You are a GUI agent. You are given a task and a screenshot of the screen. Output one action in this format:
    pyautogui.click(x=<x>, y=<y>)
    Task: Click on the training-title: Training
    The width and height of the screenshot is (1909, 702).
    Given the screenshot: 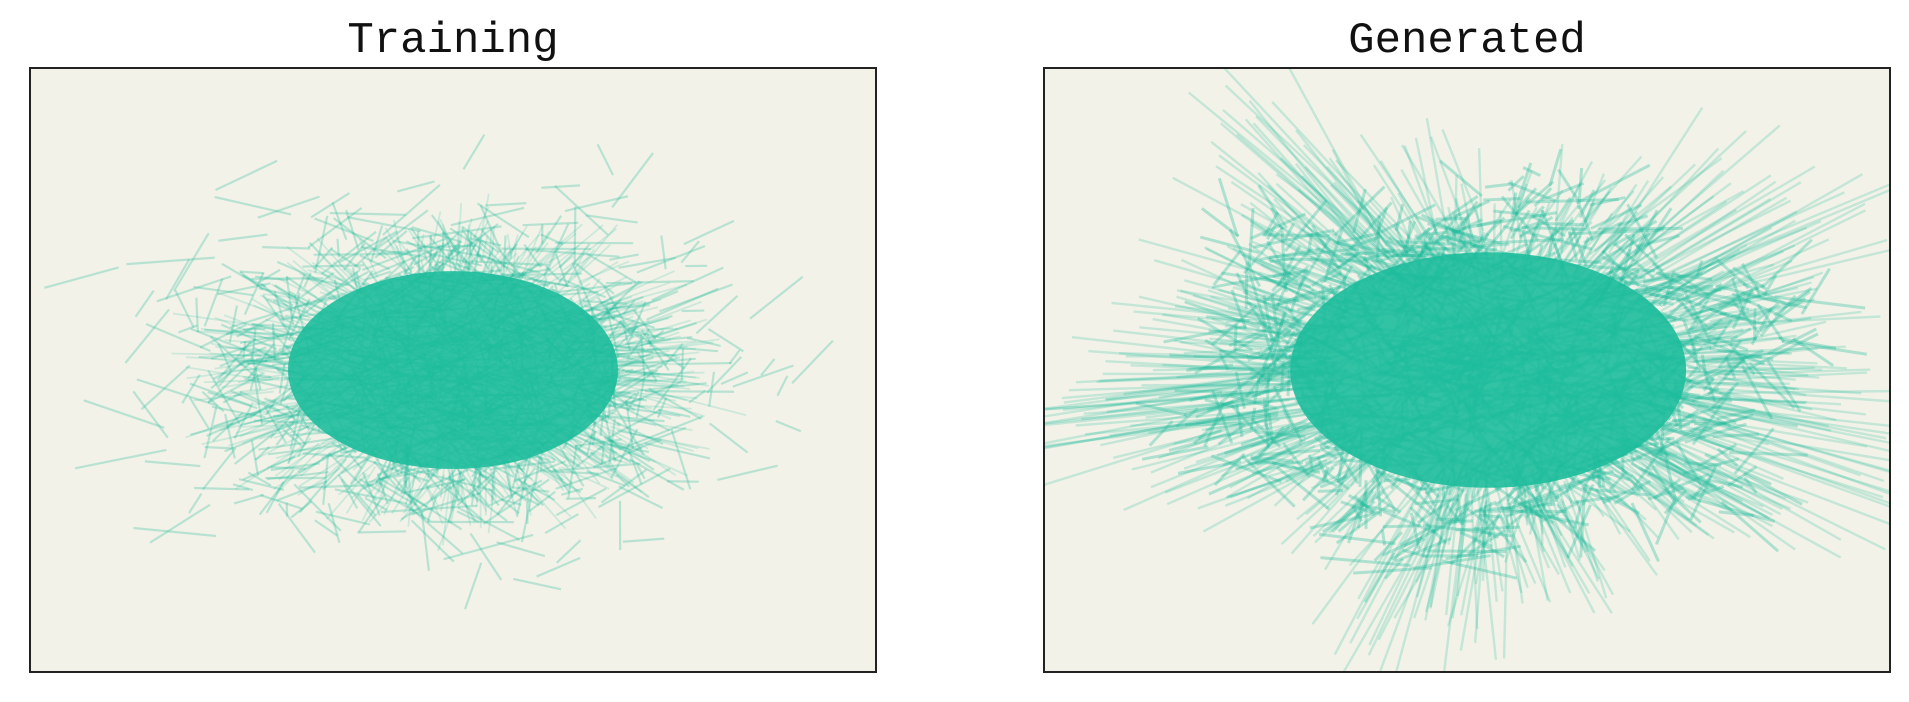 What is the action you would take?
    pyautogui.click(x=452, y=41)
    